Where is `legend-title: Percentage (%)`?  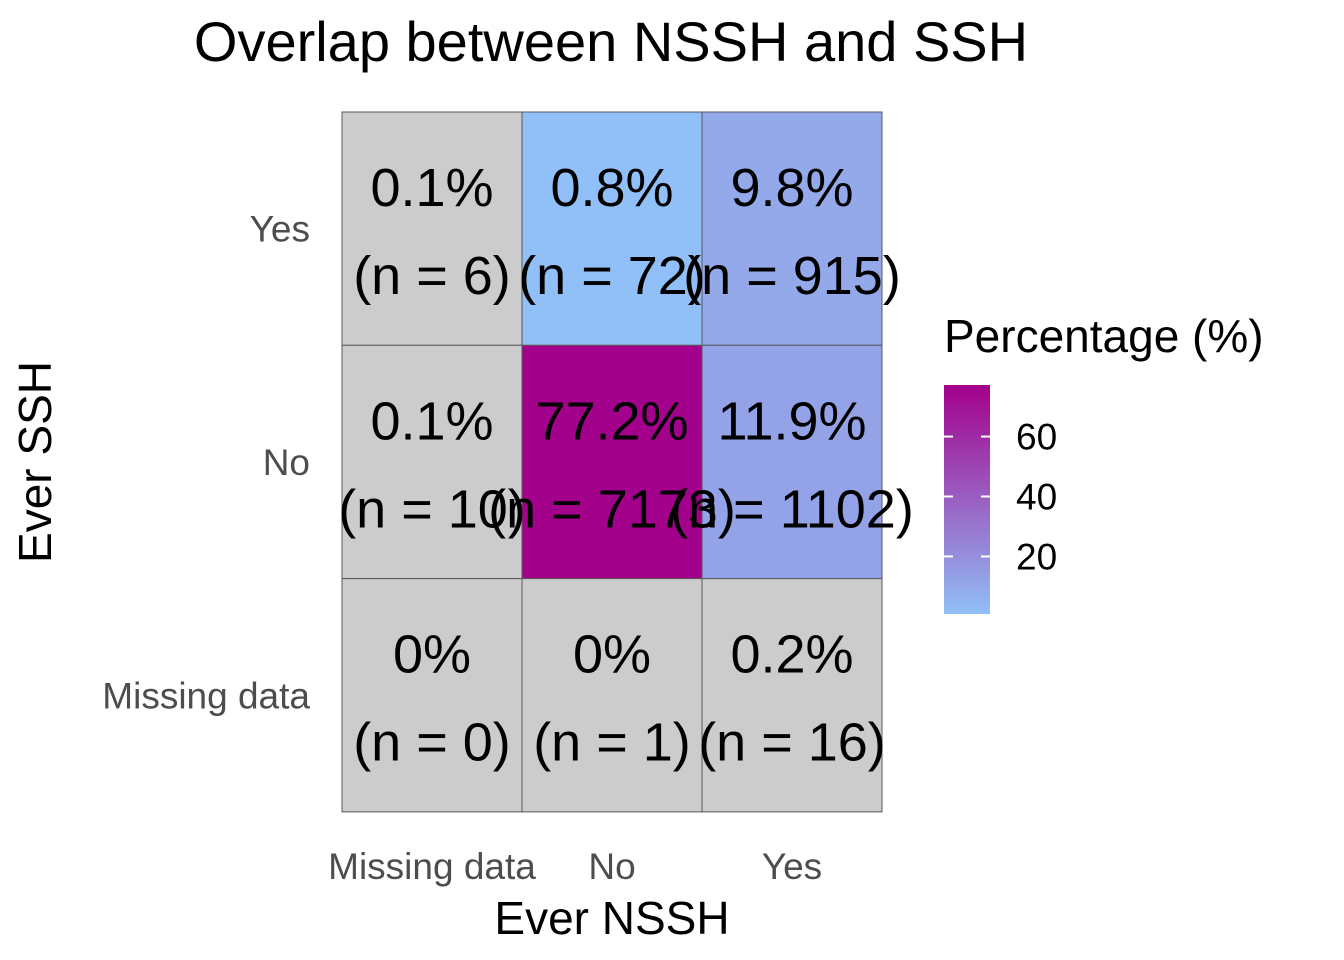 legend-title: Percentage (%) is located at coordinates (1104, 336).